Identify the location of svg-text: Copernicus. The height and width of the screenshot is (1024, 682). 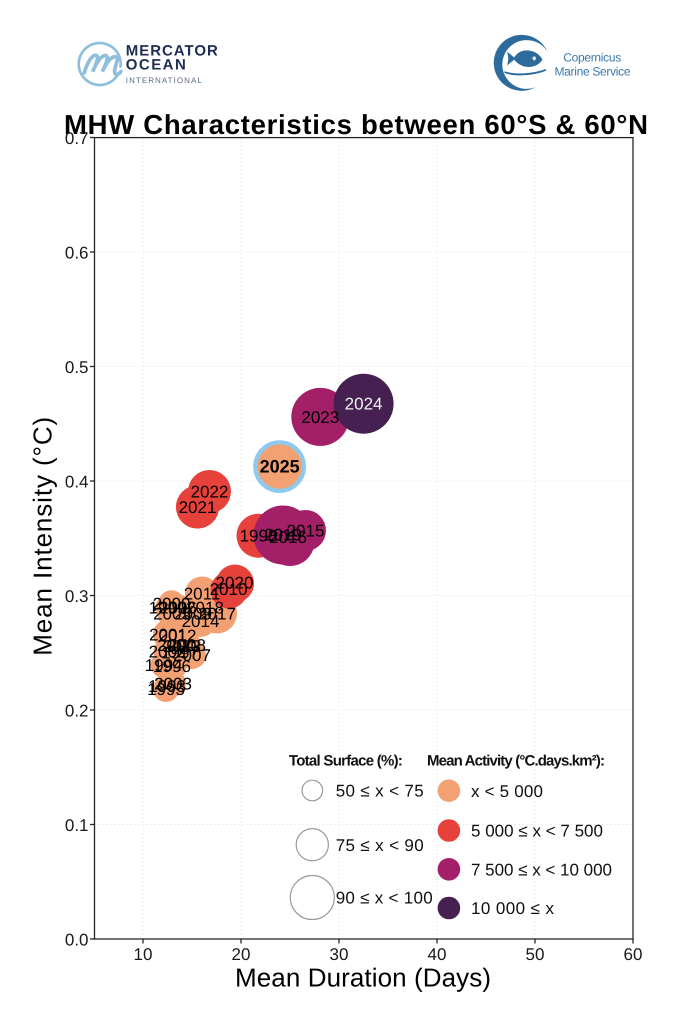
(592, 58).